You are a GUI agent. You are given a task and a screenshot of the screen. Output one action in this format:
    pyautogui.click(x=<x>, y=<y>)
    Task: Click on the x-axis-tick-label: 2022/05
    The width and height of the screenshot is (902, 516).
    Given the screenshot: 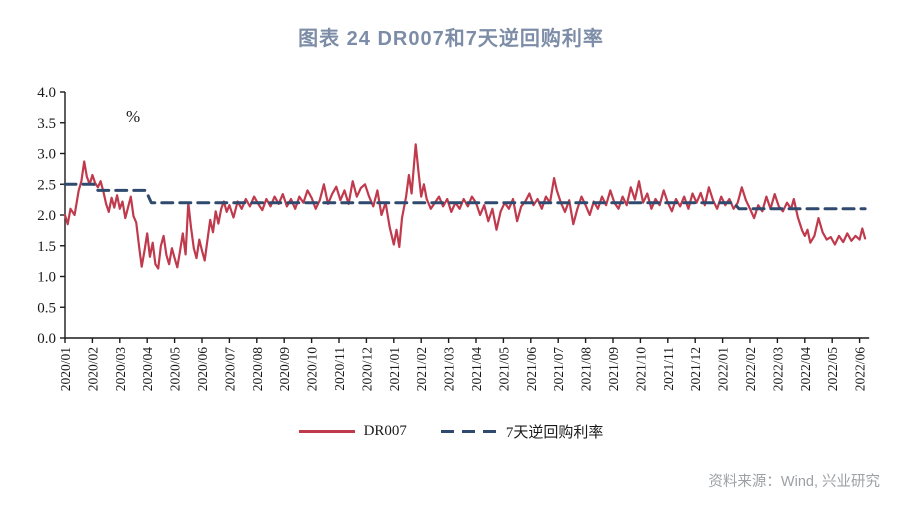 What is the action you would take?
    pyautogui.click(x=832, y=369)
    